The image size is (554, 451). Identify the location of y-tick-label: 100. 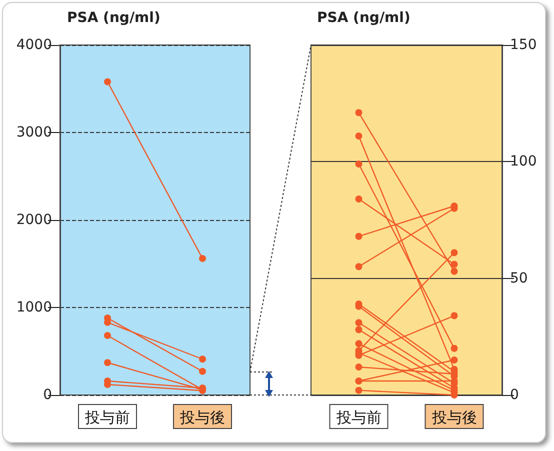
(523, 162).